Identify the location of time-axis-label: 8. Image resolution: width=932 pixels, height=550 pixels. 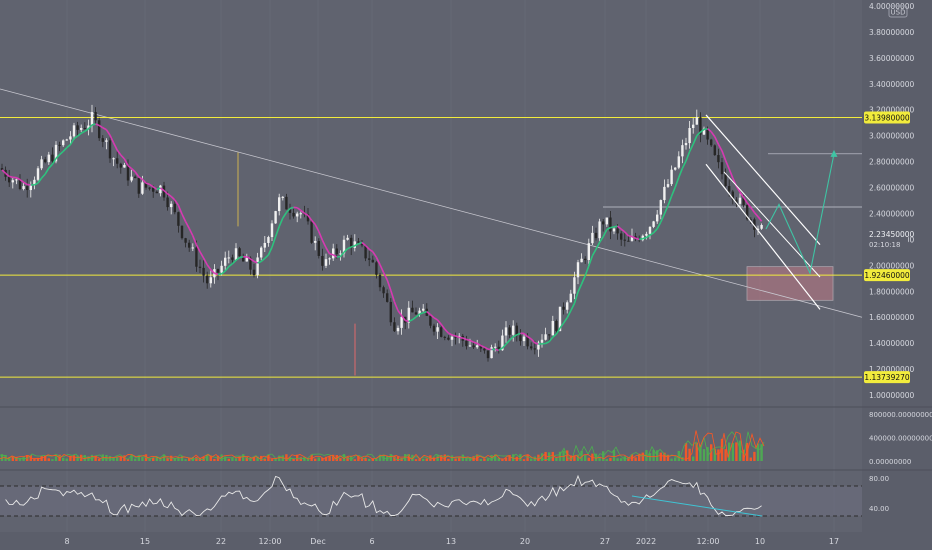
(66, 541).